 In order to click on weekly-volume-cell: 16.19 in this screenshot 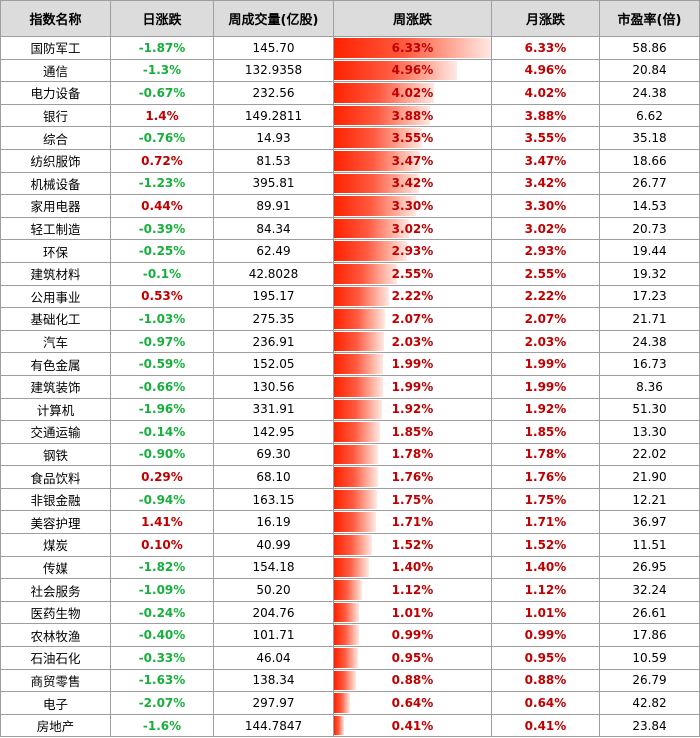, I will do `click(273, 522)`.